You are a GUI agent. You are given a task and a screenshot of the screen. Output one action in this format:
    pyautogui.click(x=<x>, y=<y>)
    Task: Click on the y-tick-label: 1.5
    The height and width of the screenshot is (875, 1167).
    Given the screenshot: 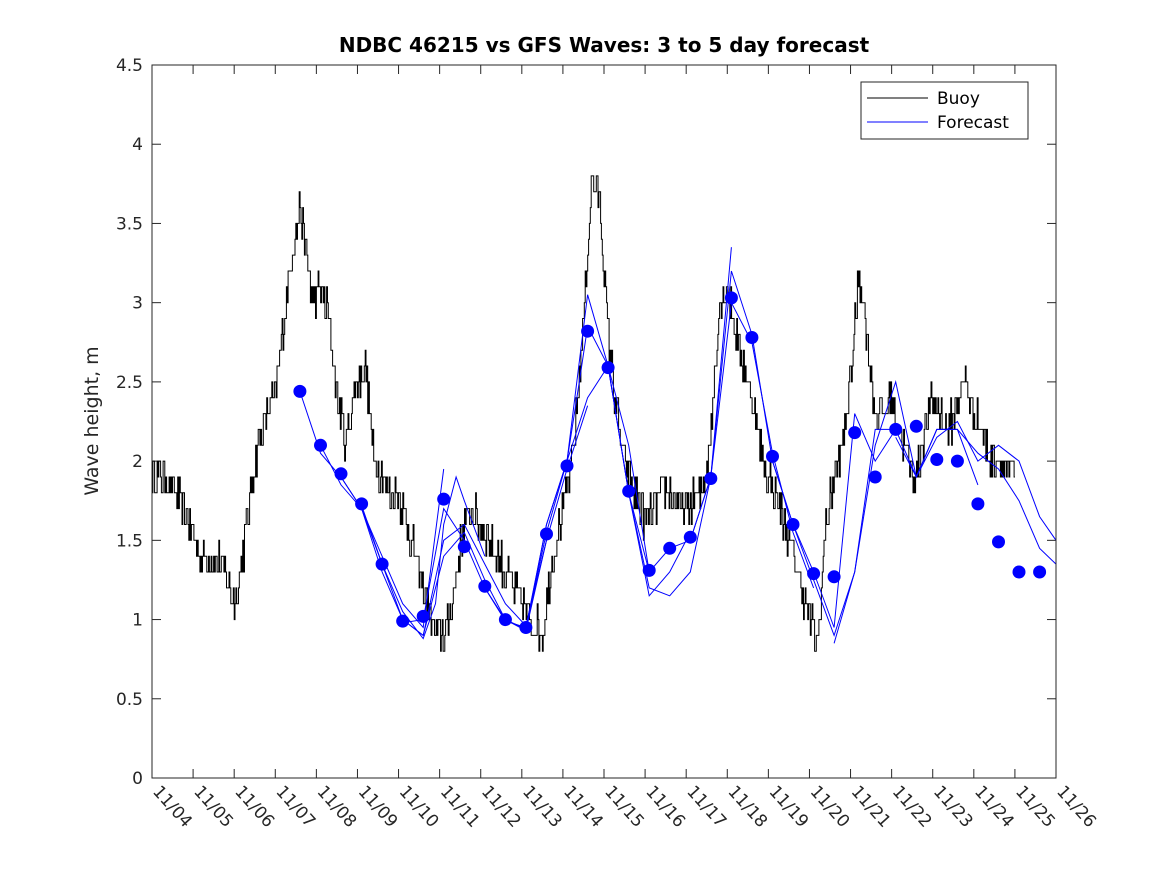 What is the action you would take?
    pyautogui.click(x=129, y=541)
    